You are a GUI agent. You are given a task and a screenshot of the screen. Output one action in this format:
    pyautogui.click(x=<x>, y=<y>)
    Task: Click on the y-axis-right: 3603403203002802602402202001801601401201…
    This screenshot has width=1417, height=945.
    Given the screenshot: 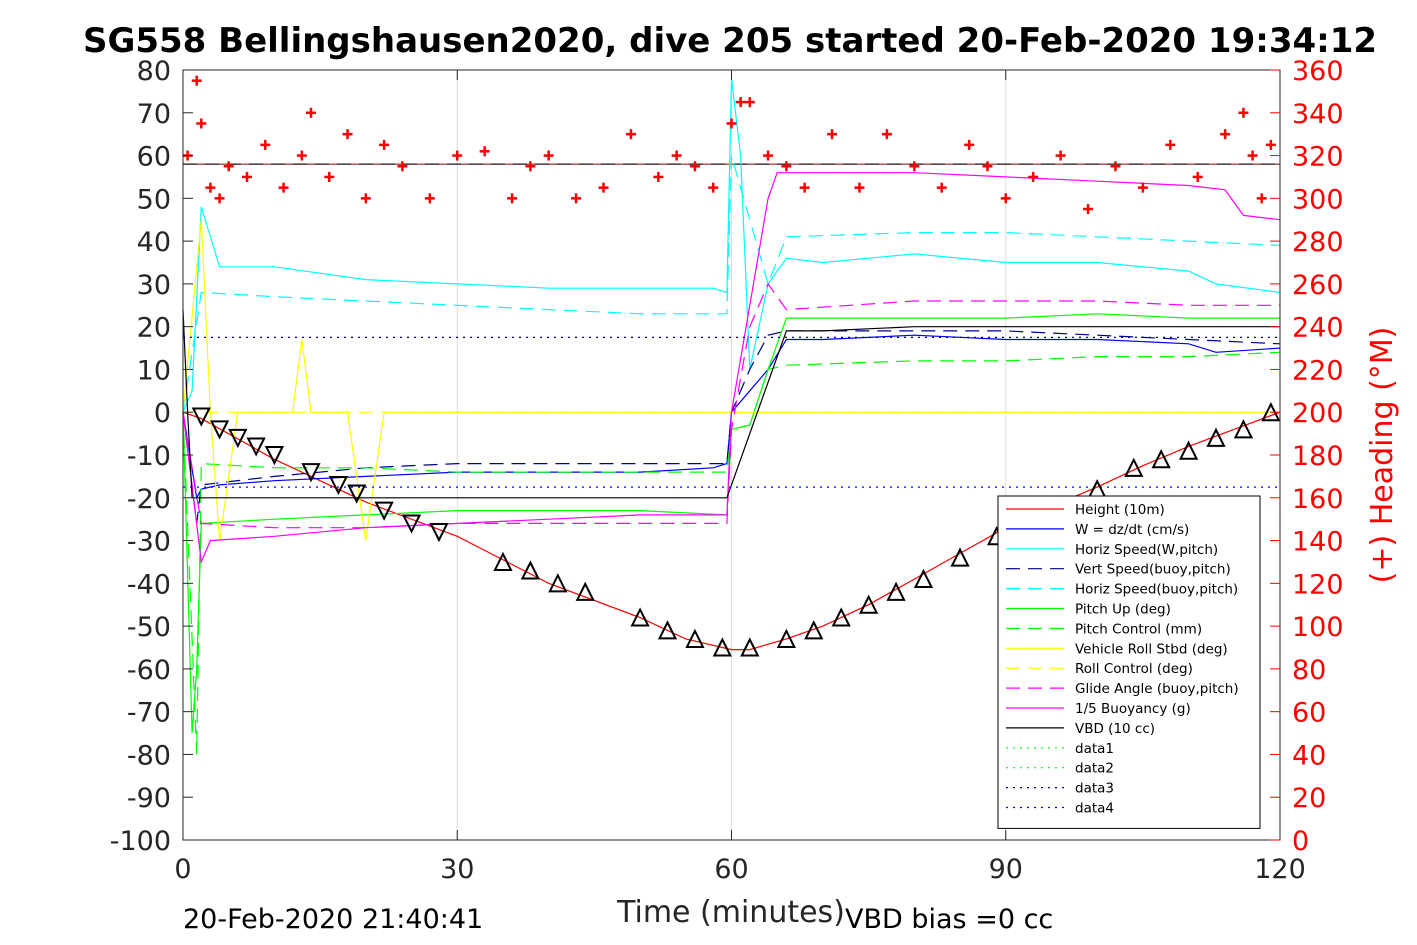 What is the action you would take?
    pyautogui.click(x=1307, y=456)
    